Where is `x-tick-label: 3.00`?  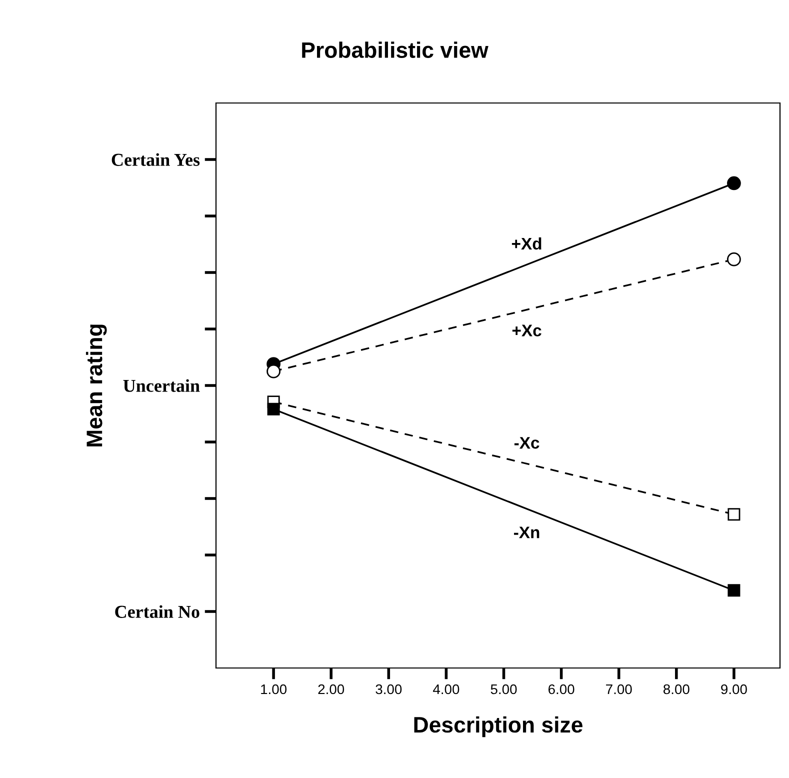
x-tick-label: 3.00 is located at coordinates (389, 689).